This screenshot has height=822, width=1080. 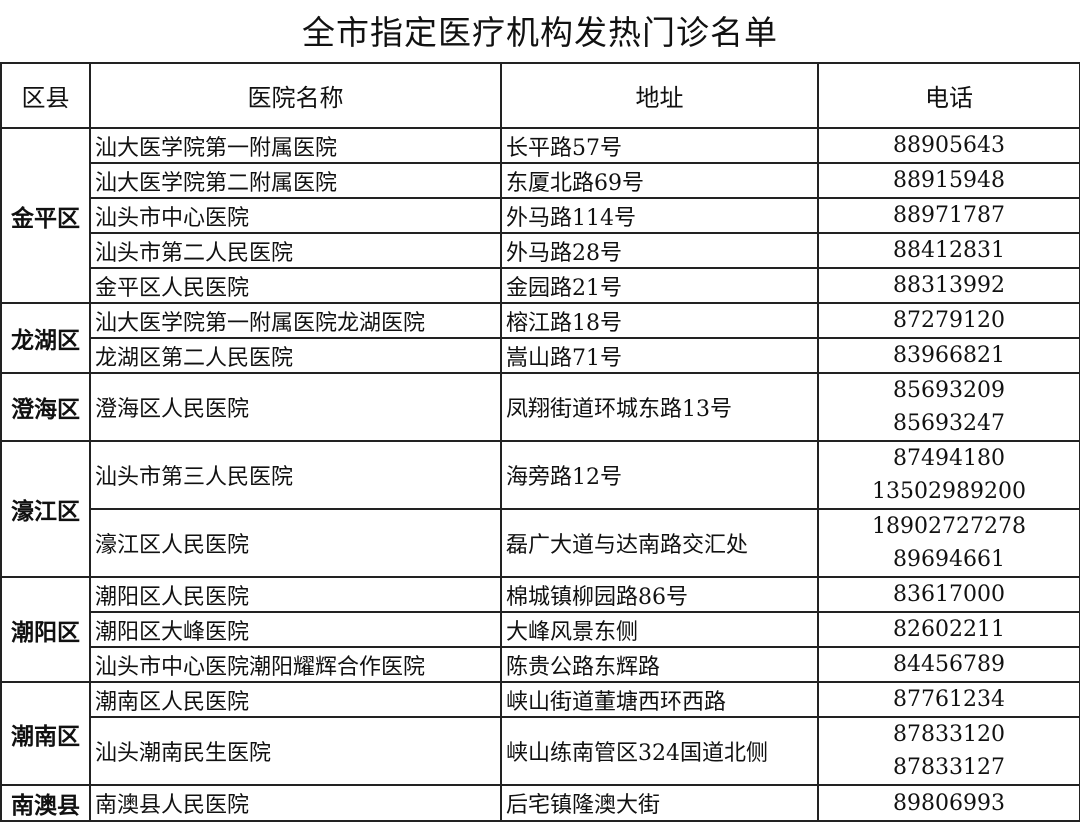 I want to click on table-row: 南澳县 南澳县人民医院 后宅镇隆澳大街 89806993, so click(x=540, y=803).